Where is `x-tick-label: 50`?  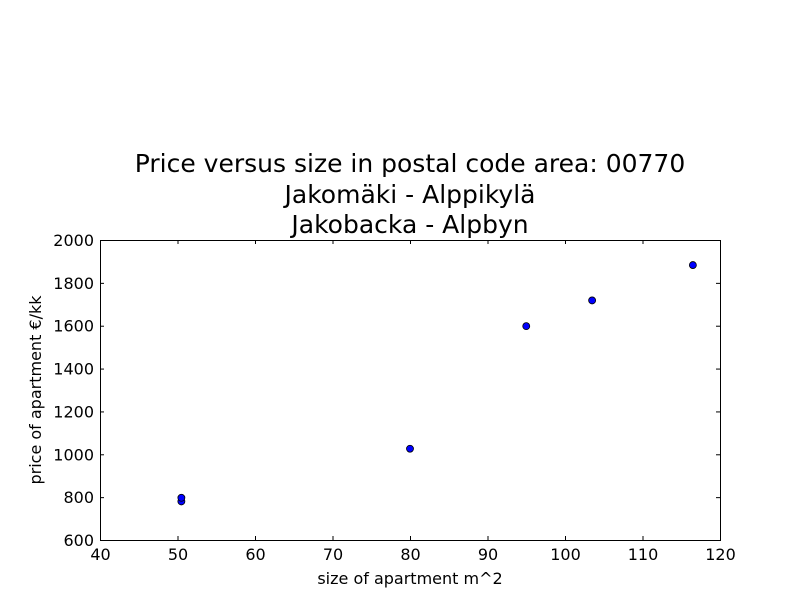 x-tick-label: 50 is located at coordinates (178, 554).